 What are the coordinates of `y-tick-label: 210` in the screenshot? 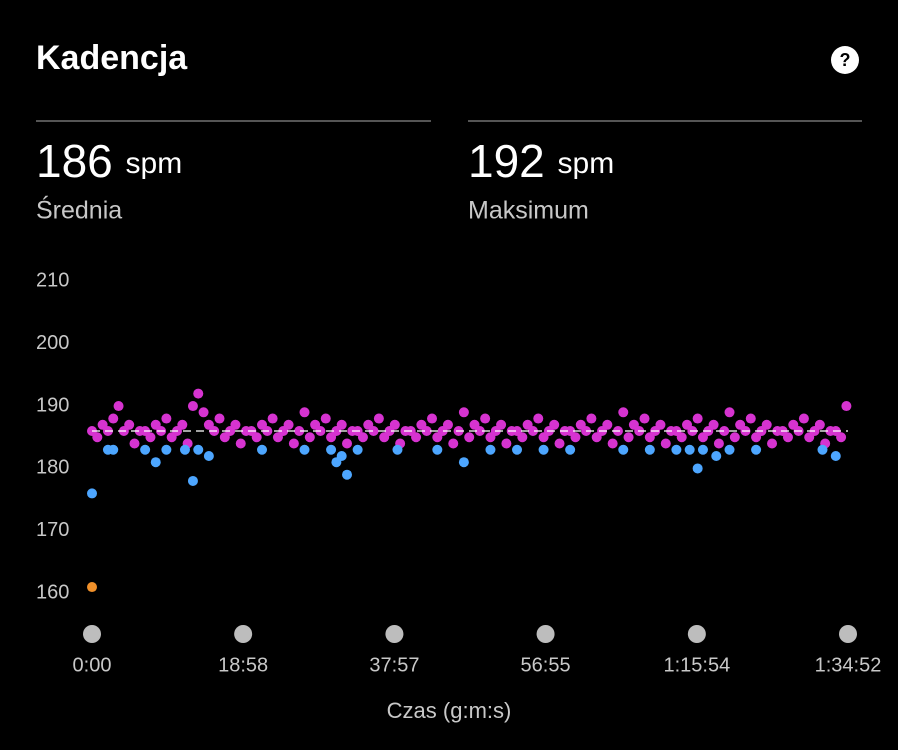 It's located at (52, 281).